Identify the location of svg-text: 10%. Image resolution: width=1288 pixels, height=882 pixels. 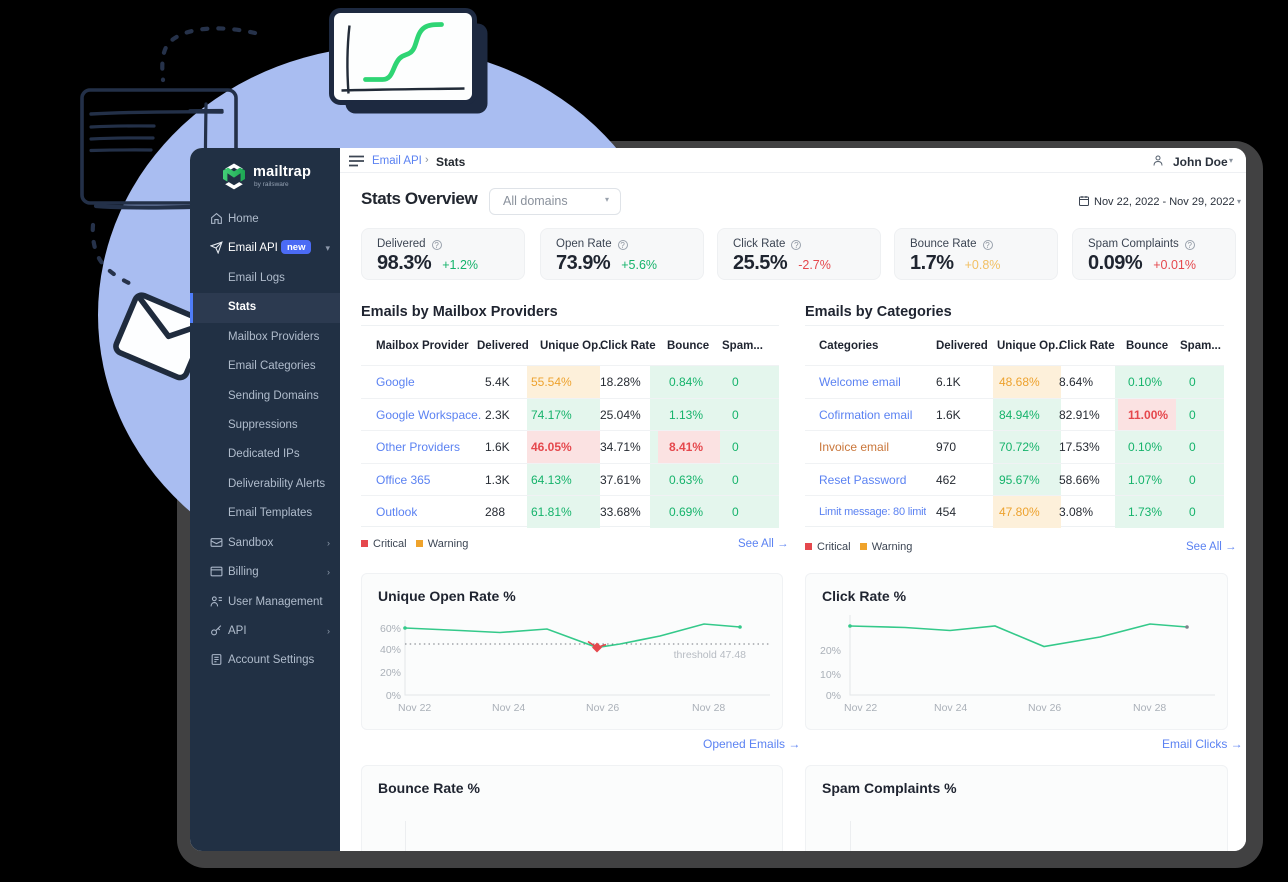
(830, 675).